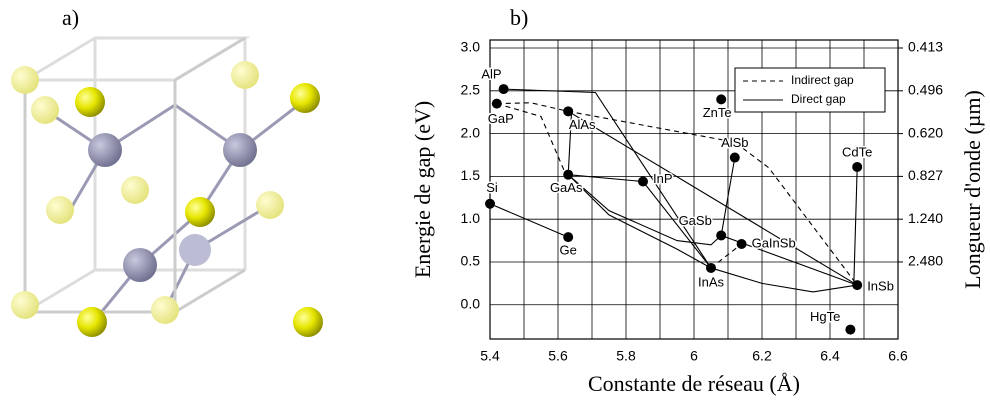 The height and width of the screenshot is (403, 990). What do you see at coordinates (925, 89) in the screenshot?
I see `y2-tick-label: 0.496` at bounding box center [925, 89].